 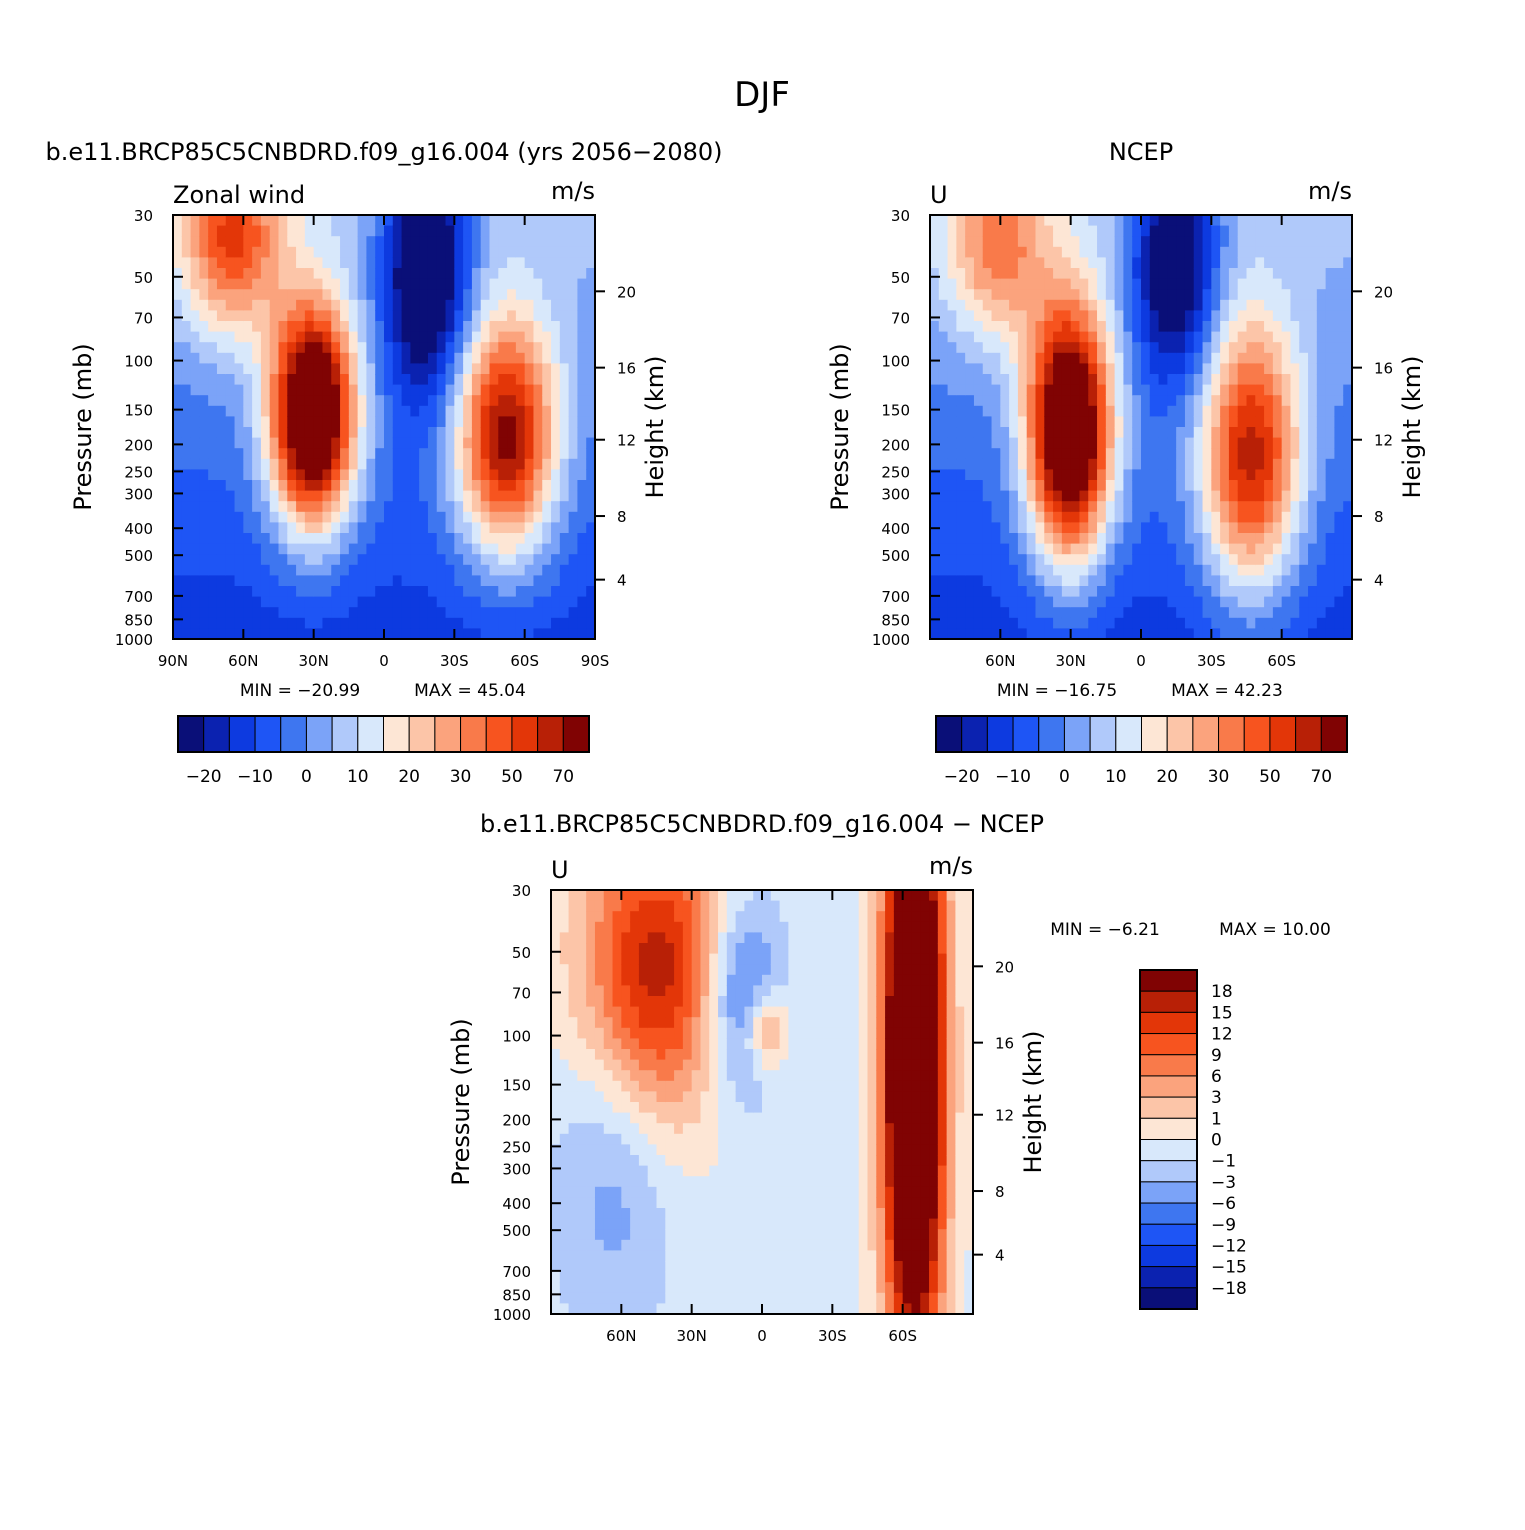 What do you see at coordinates (1257, 734) in the screenshot?
I see `colorbar-swatch` at bounding box center [1257, 734].